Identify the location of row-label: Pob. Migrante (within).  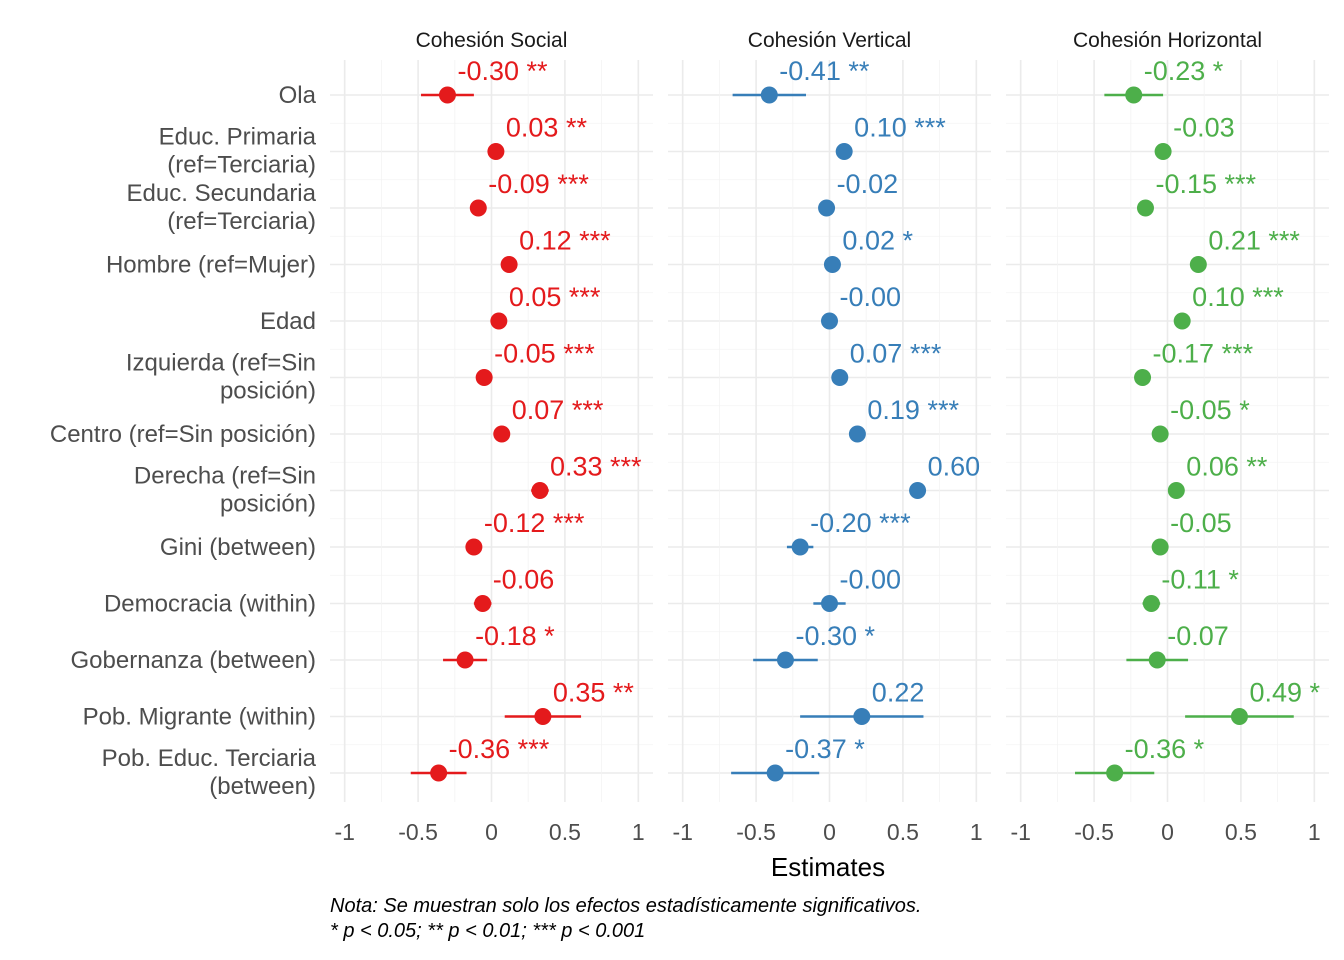
(199, 717).